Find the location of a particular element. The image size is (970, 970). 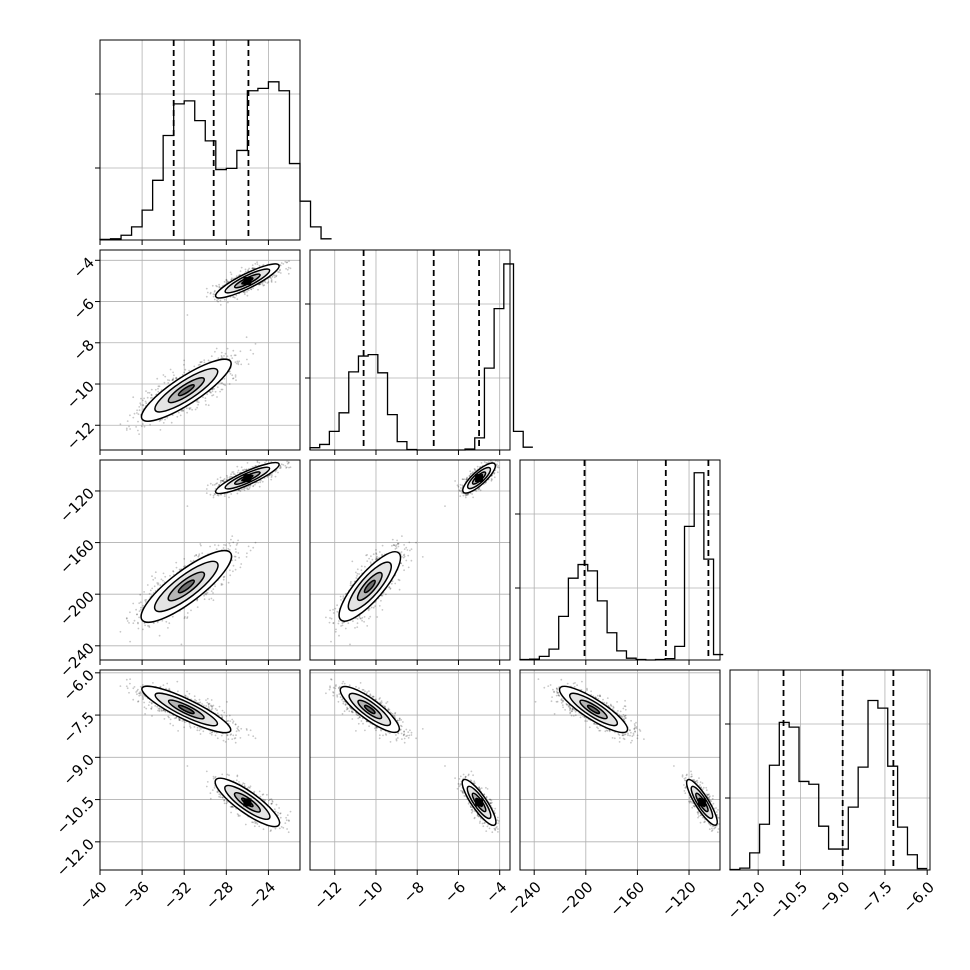

panel-frame is located at coordinates (200, 140).